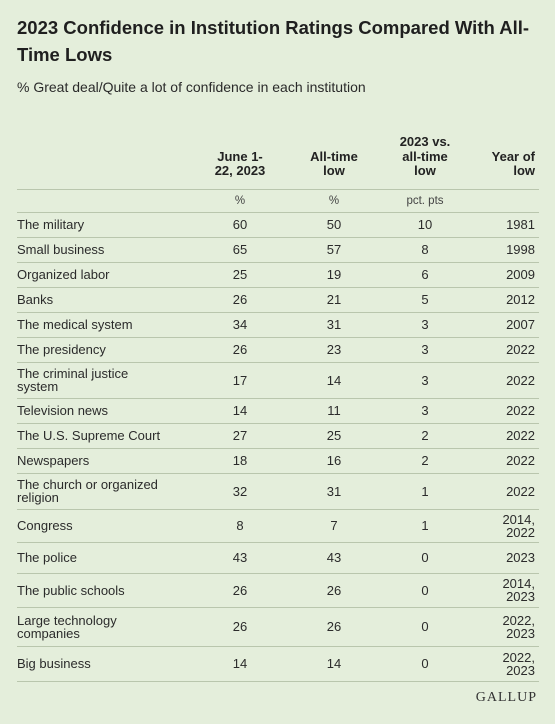  What do you see at coordinates (334, 300) in the screenshot?
I see `all-time-low-value: 21` at bounding box center [334, 300].